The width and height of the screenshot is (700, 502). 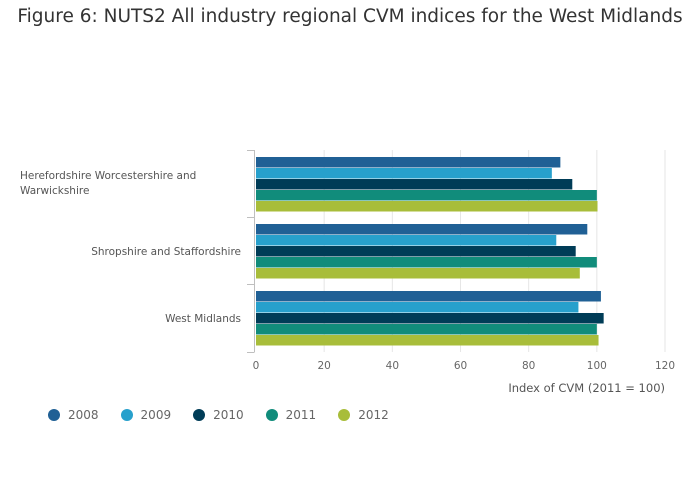 I want to click on x-tick-label: 40, so click(x=392, y=366).